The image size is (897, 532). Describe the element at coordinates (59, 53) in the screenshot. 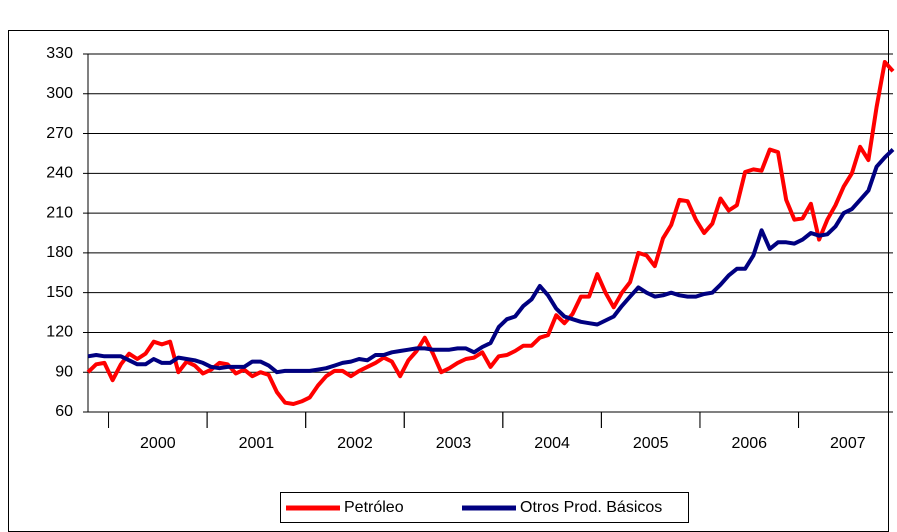

I see `y-tick-label: 330` at that location.